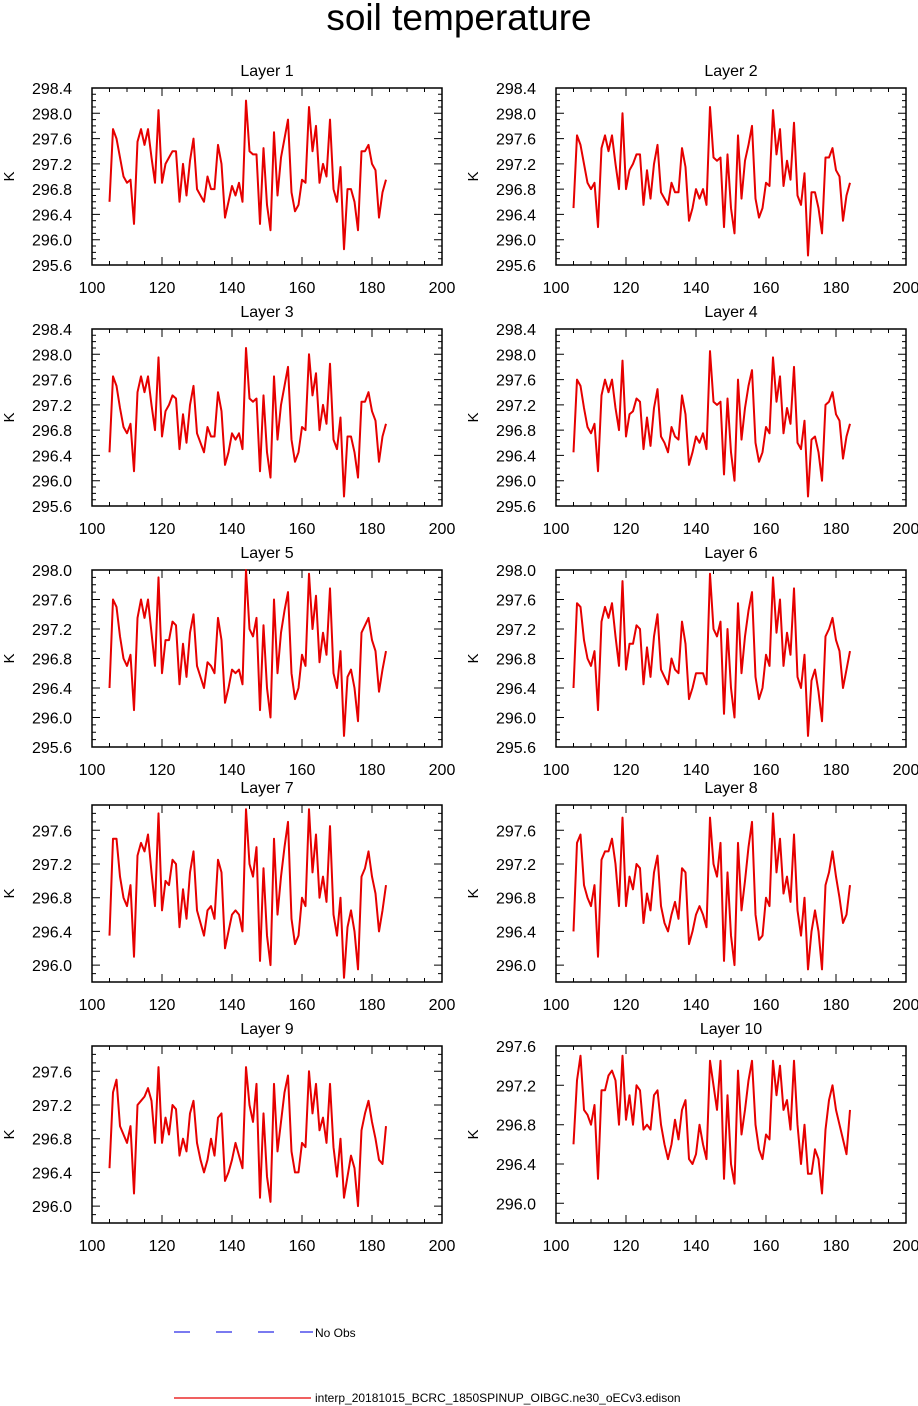  I want to click on y-tick-label: 298.4, so click(52, 89).